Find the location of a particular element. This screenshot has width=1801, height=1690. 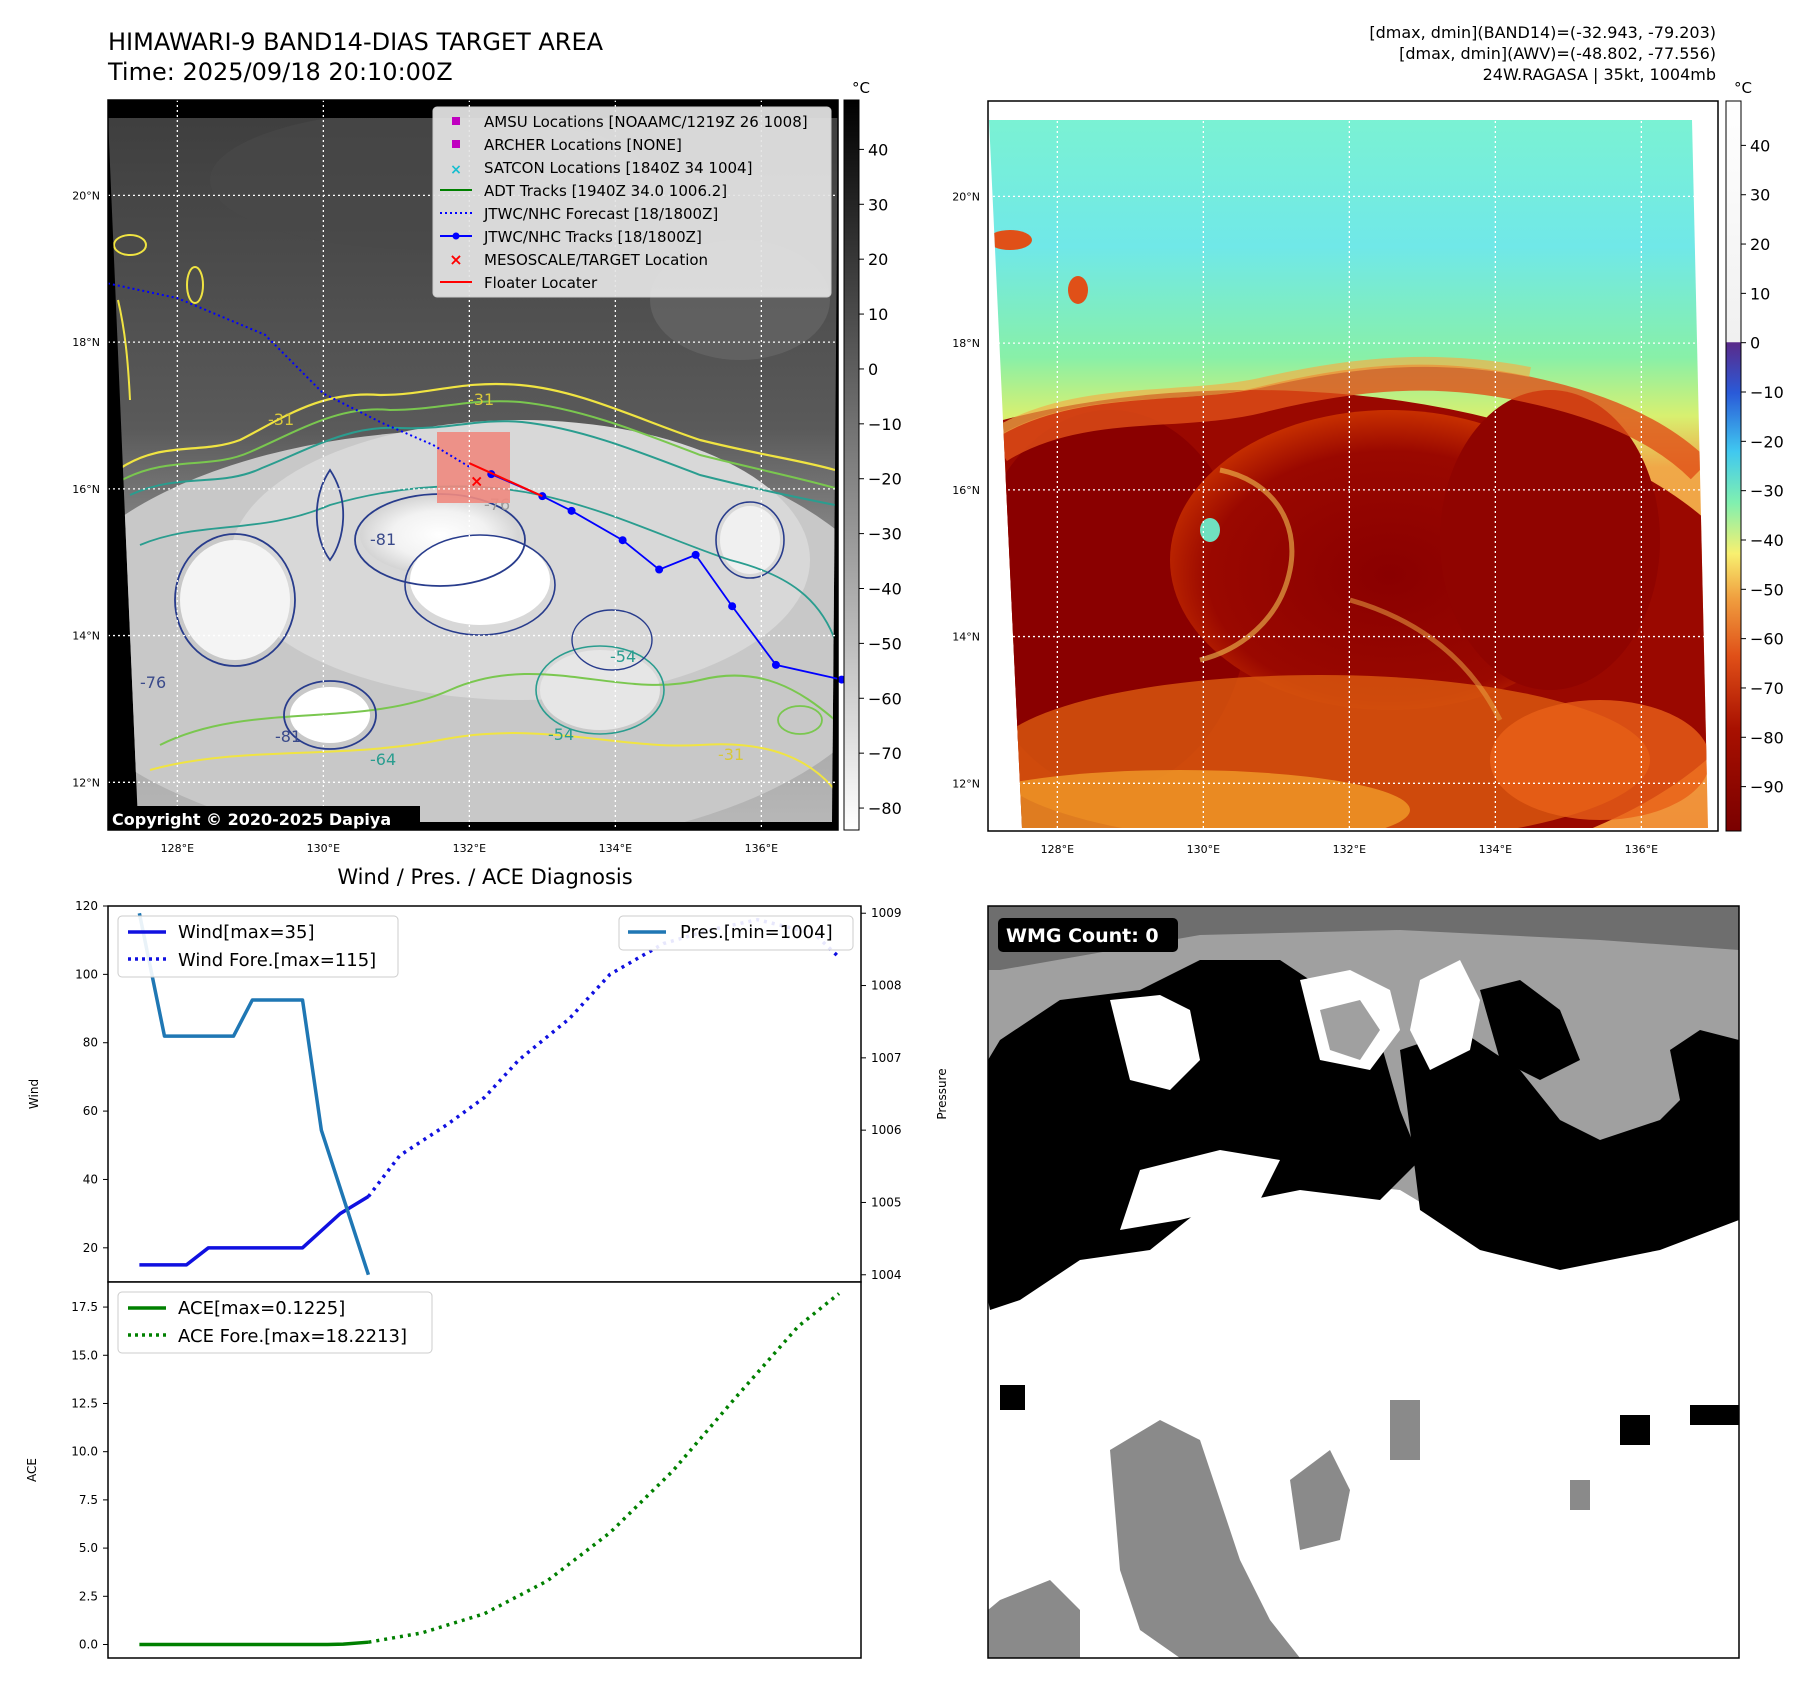

ir-colorbar-tick-label: 40 is located at coordinates (878, 149).